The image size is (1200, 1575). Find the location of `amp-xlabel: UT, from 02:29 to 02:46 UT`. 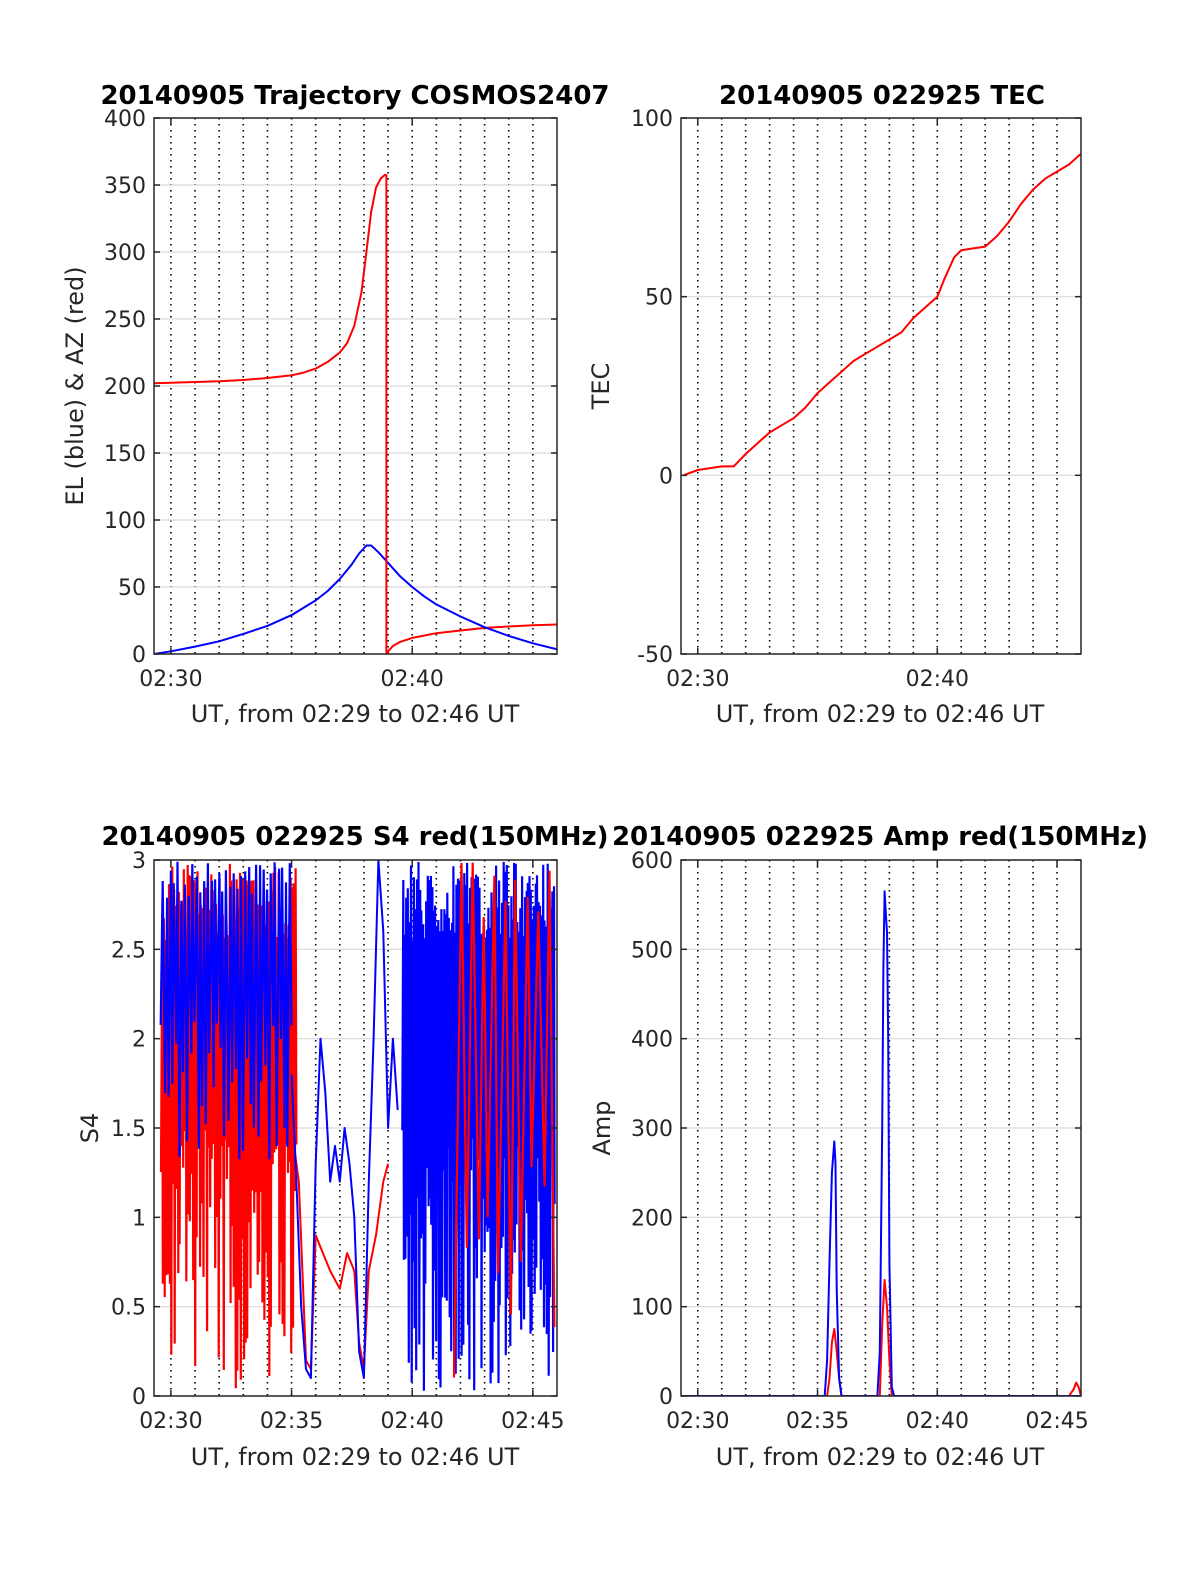

amp-xlabel: UT, from 02:29 to 02:46 UT is located at coordinates (880, 1457).